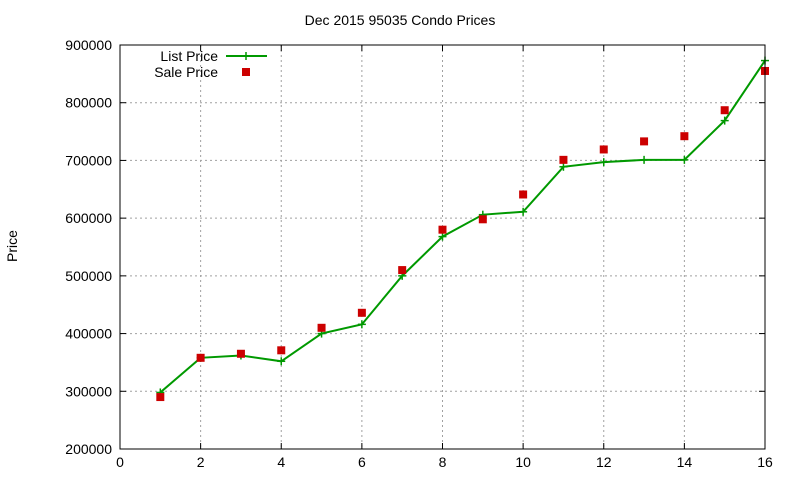  What do you see at coordinates (88, 449) in the screenshot?
I see `y-tick-label: 200000` at bounding box center [88, 449].